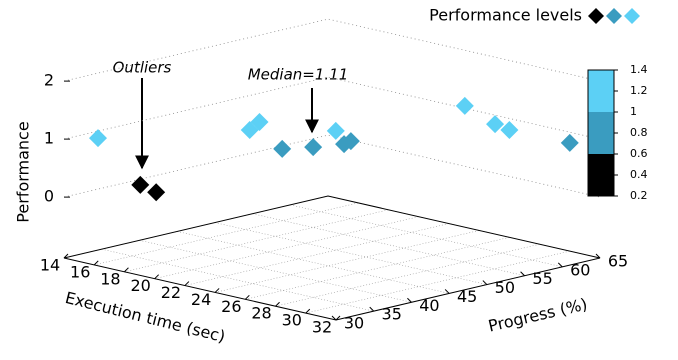 The image size is (678, 360). Describe the element at coordinates (322, 327) in the screenshot. I see `x-tick-label: 32` at that location.